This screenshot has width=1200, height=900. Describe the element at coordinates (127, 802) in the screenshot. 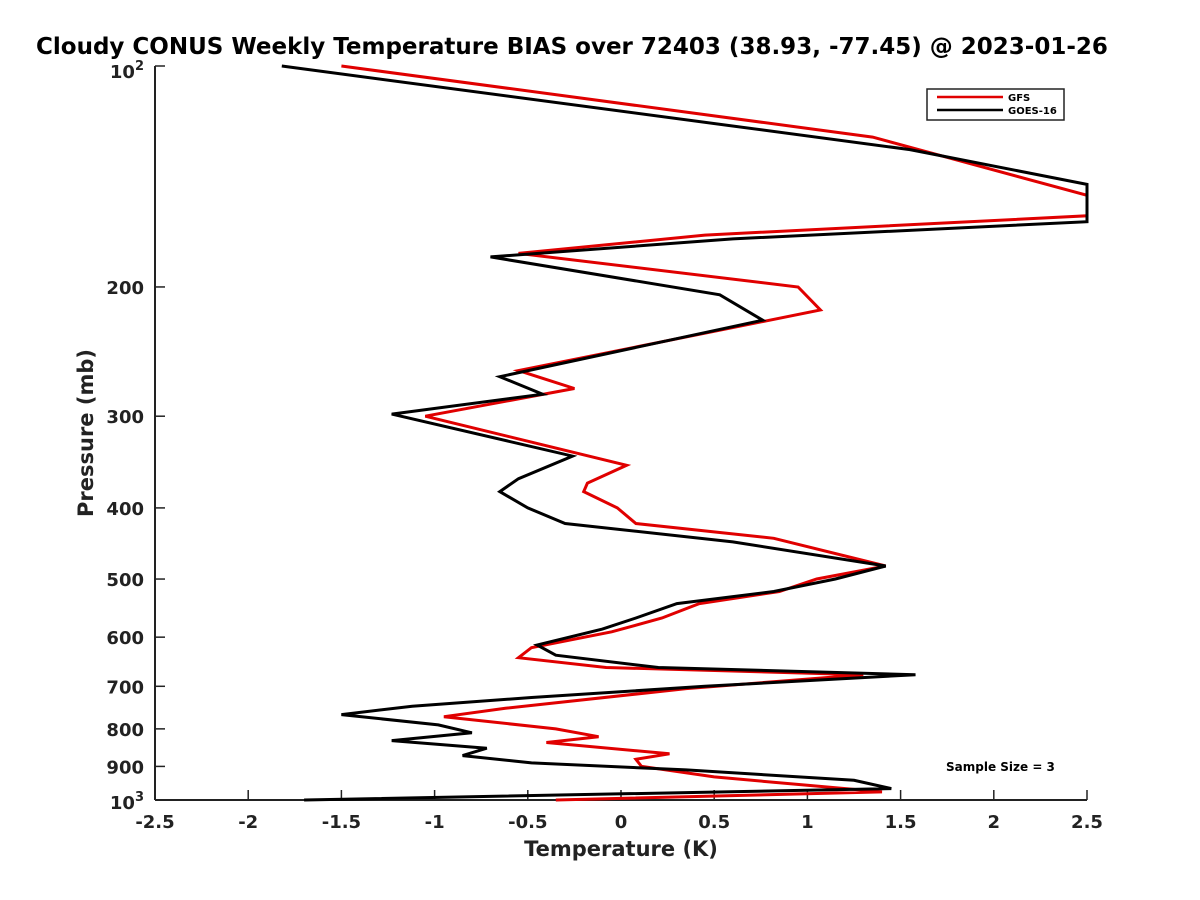

I see `y-tick-bottom-label: 103` at that location.